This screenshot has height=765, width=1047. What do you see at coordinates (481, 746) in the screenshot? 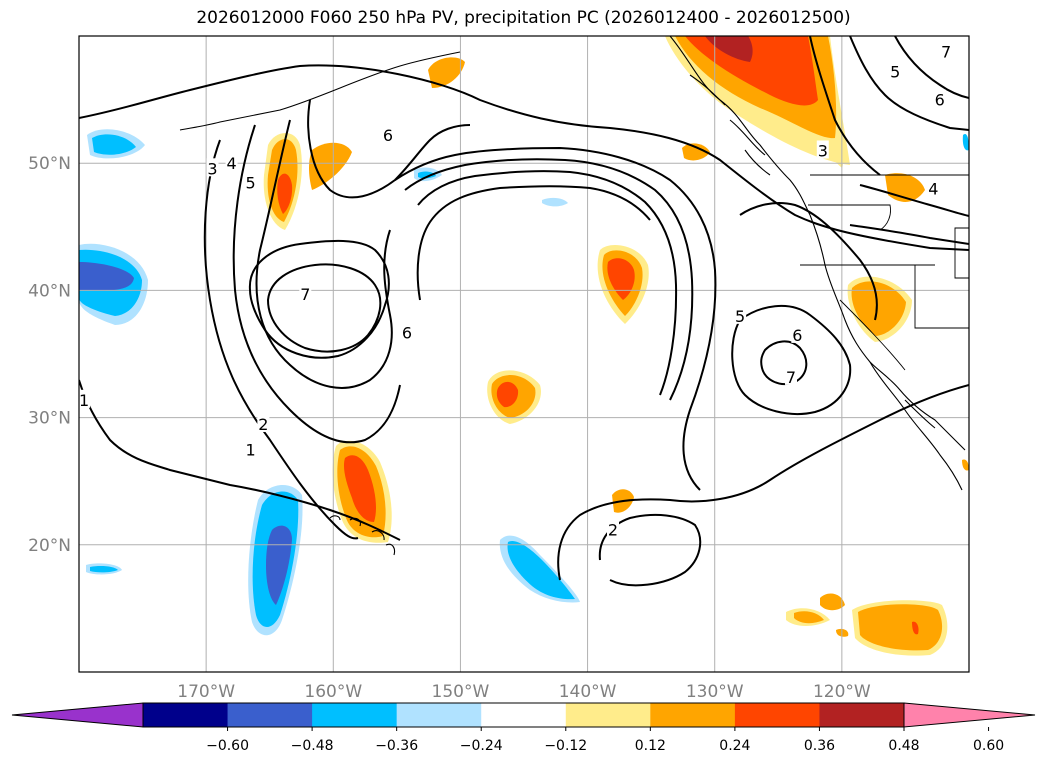
I see `colorbar-tick-label: −0.24` at bounding box center [481, 746].